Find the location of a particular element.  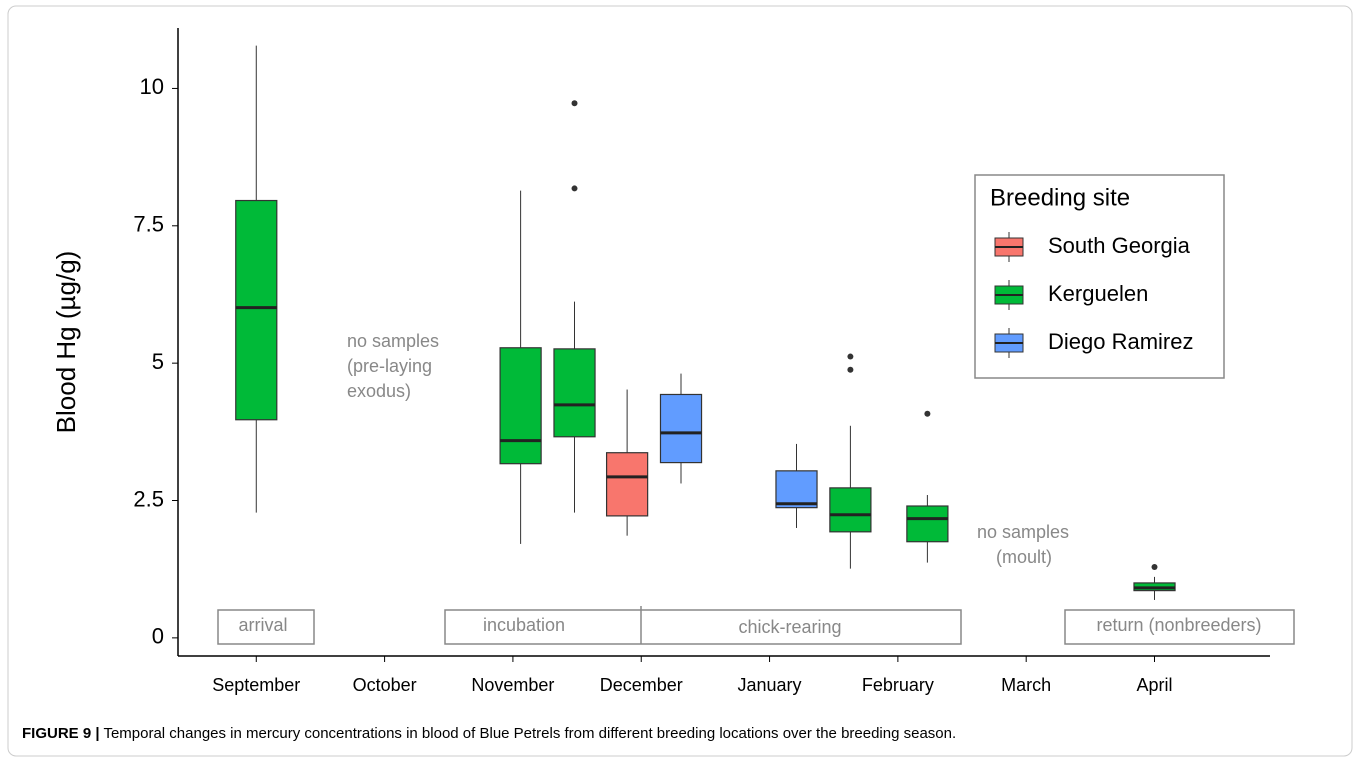

x-tick-label: April is located at coordinates (1155, 685).